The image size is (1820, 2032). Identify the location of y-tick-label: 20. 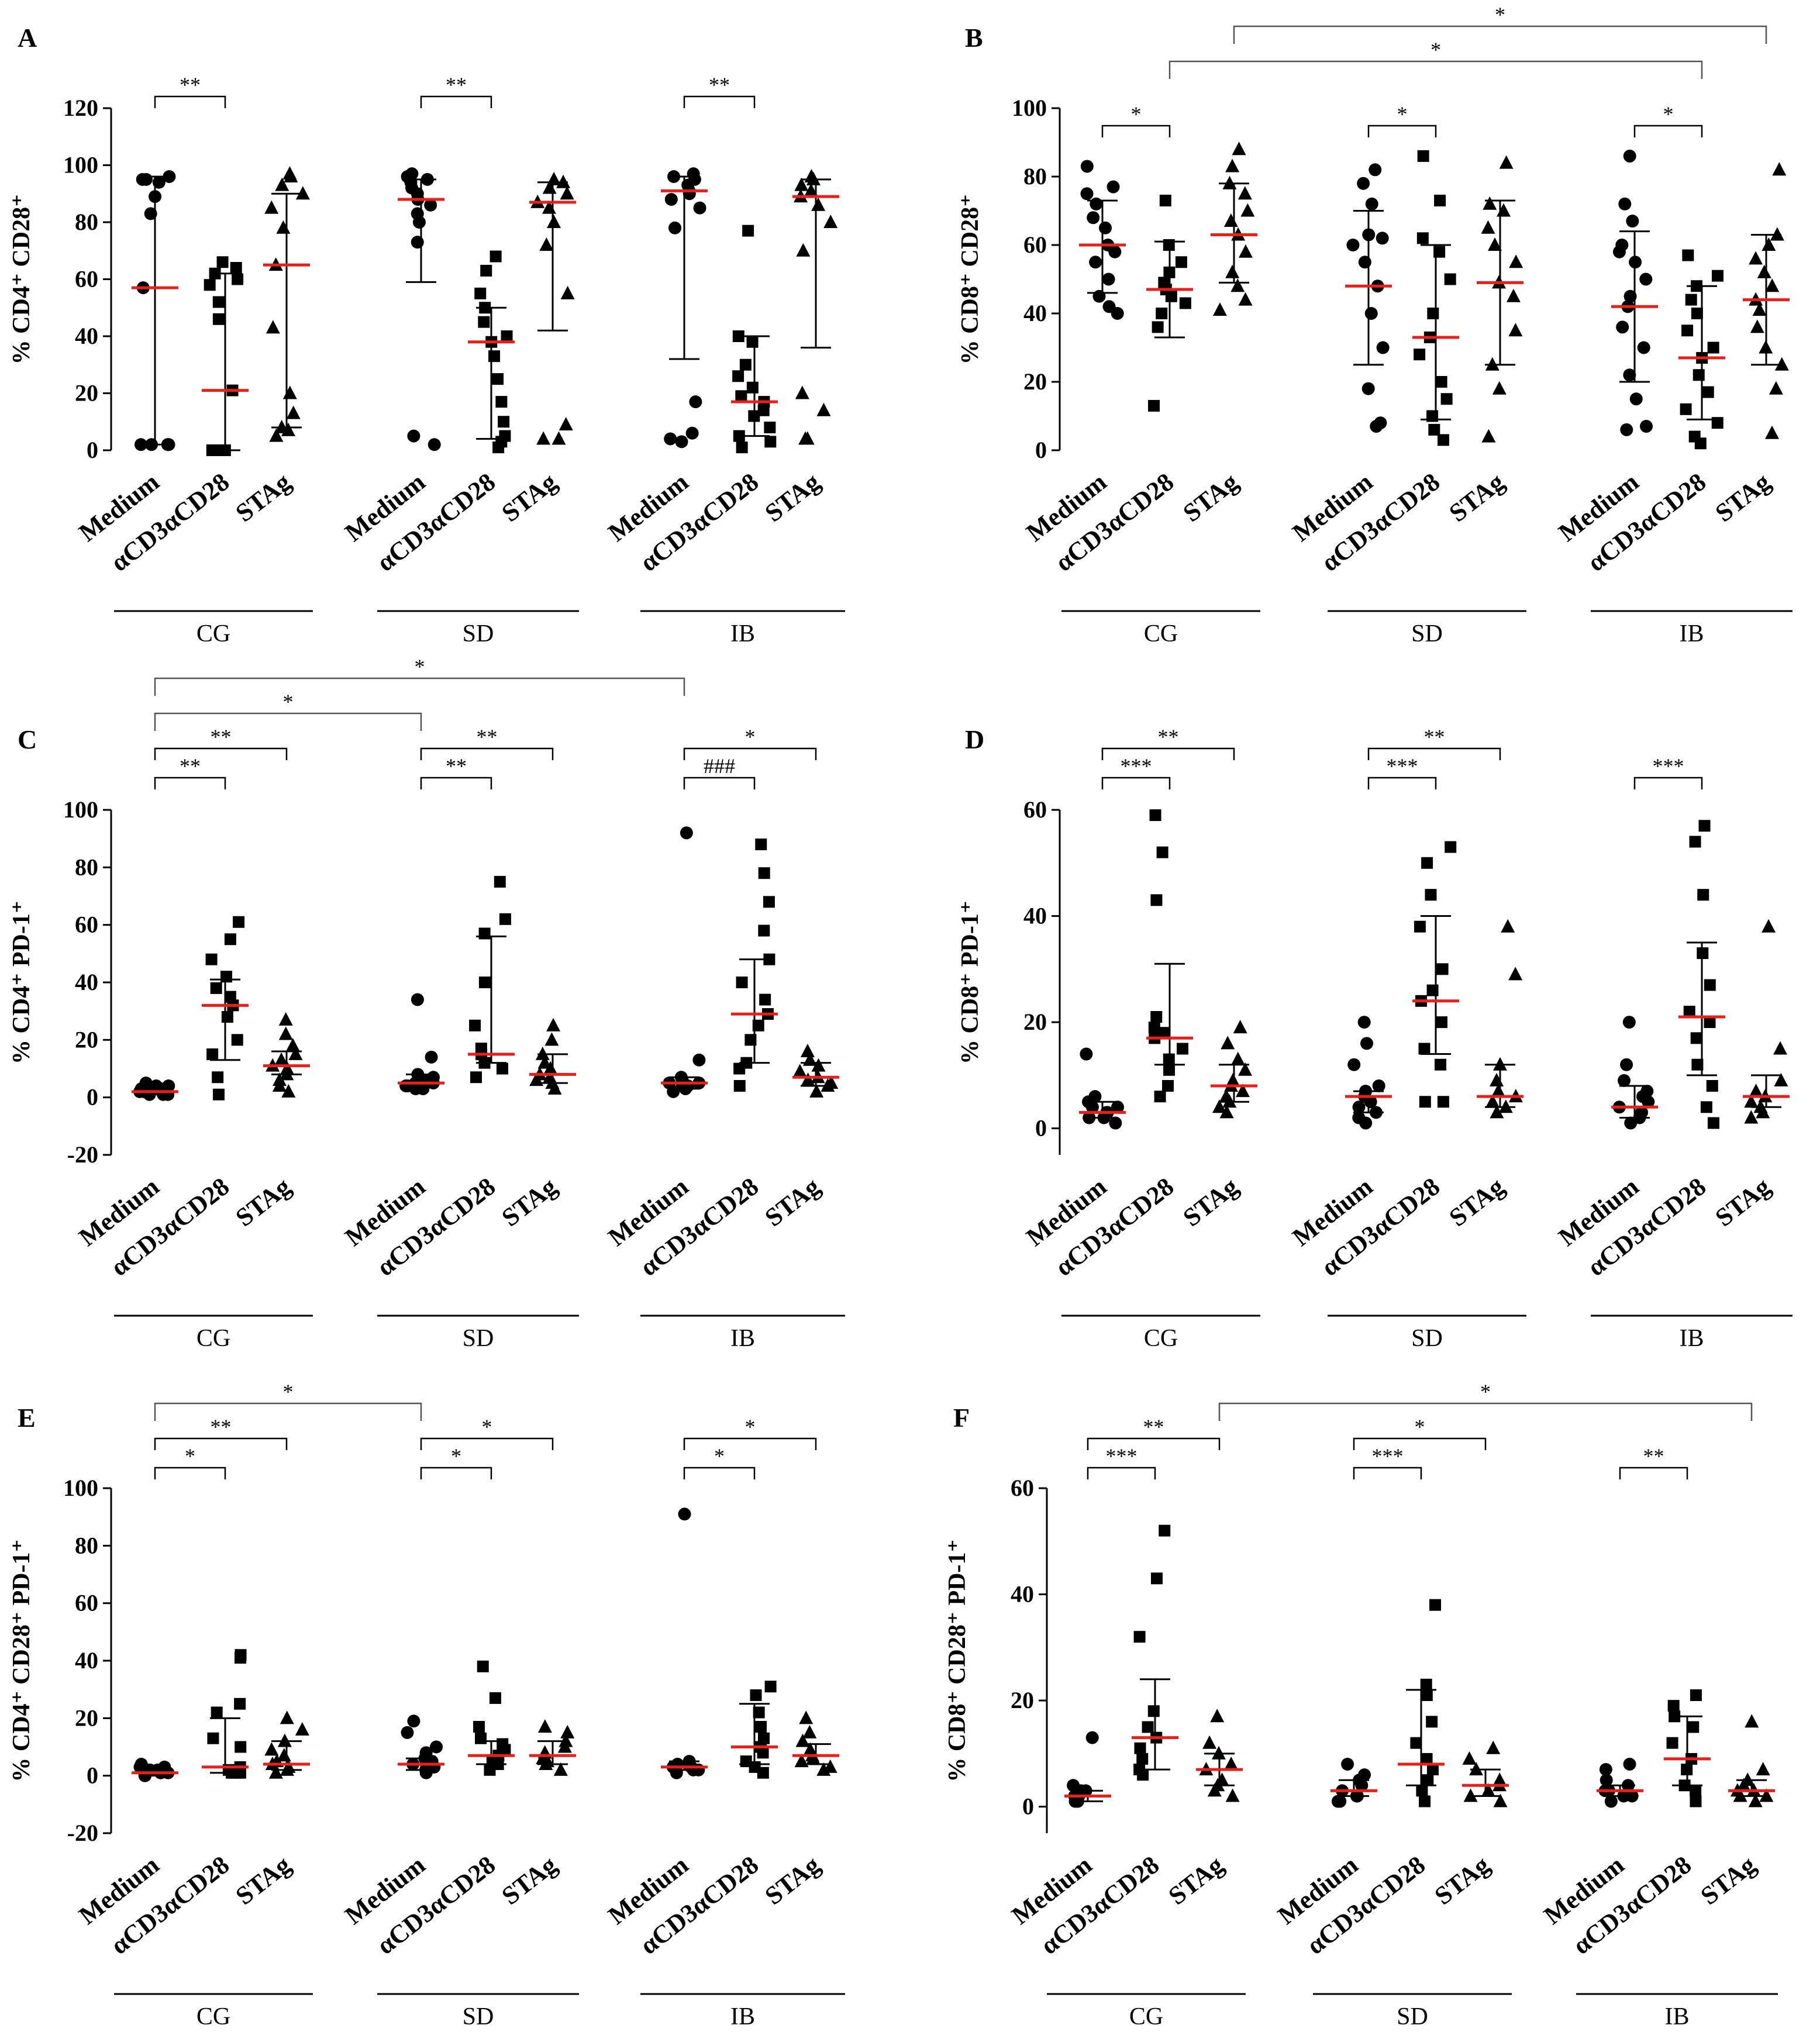
(1035, 1022).